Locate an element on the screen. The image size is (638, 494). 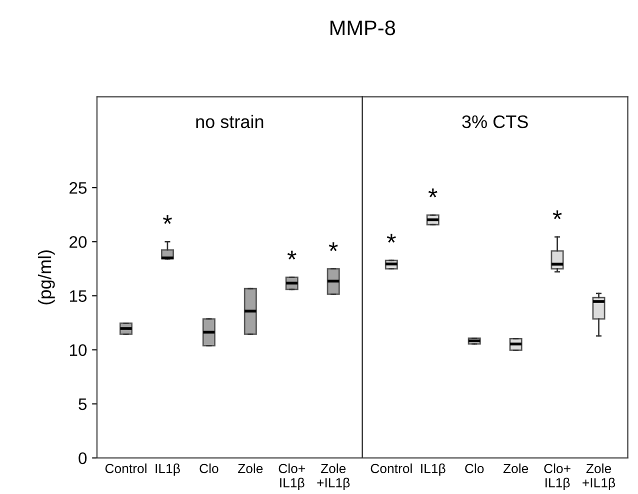
chart-title: MMP-8 is located at coordinates (363, 28).